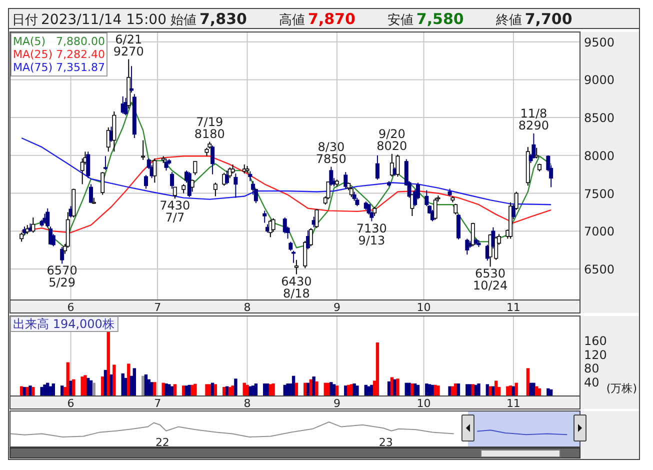  I want to click on x-tick-label: 9, so click(336, 403).